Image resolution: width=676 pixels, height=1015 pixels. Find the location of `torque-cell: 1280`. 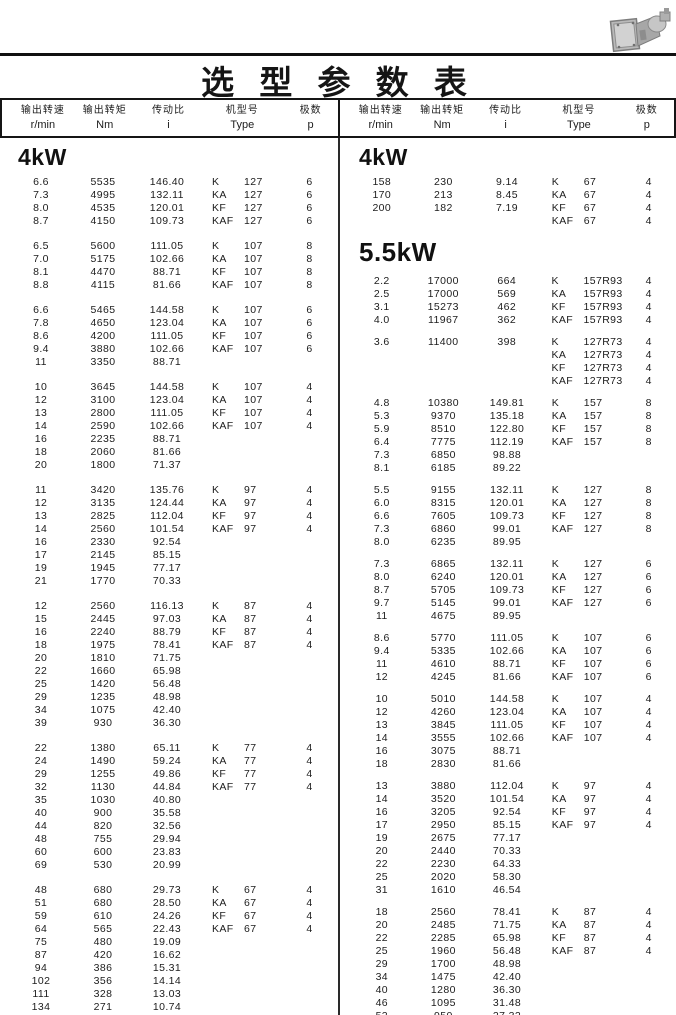

torque-cell: 1280 is located at coordinates (443, 990).